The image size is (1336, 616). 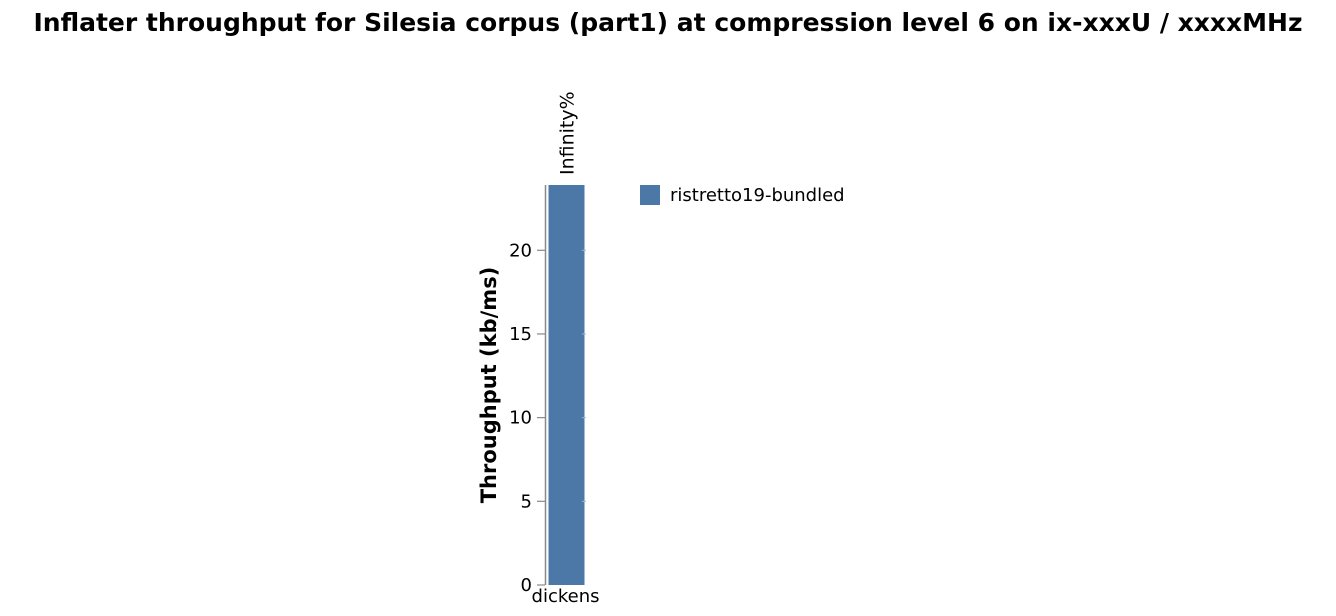 What do you see at coordinates (526, 585) in the screenshot?
I see `y-tick-label: 0` at bounding box center [526, 585].